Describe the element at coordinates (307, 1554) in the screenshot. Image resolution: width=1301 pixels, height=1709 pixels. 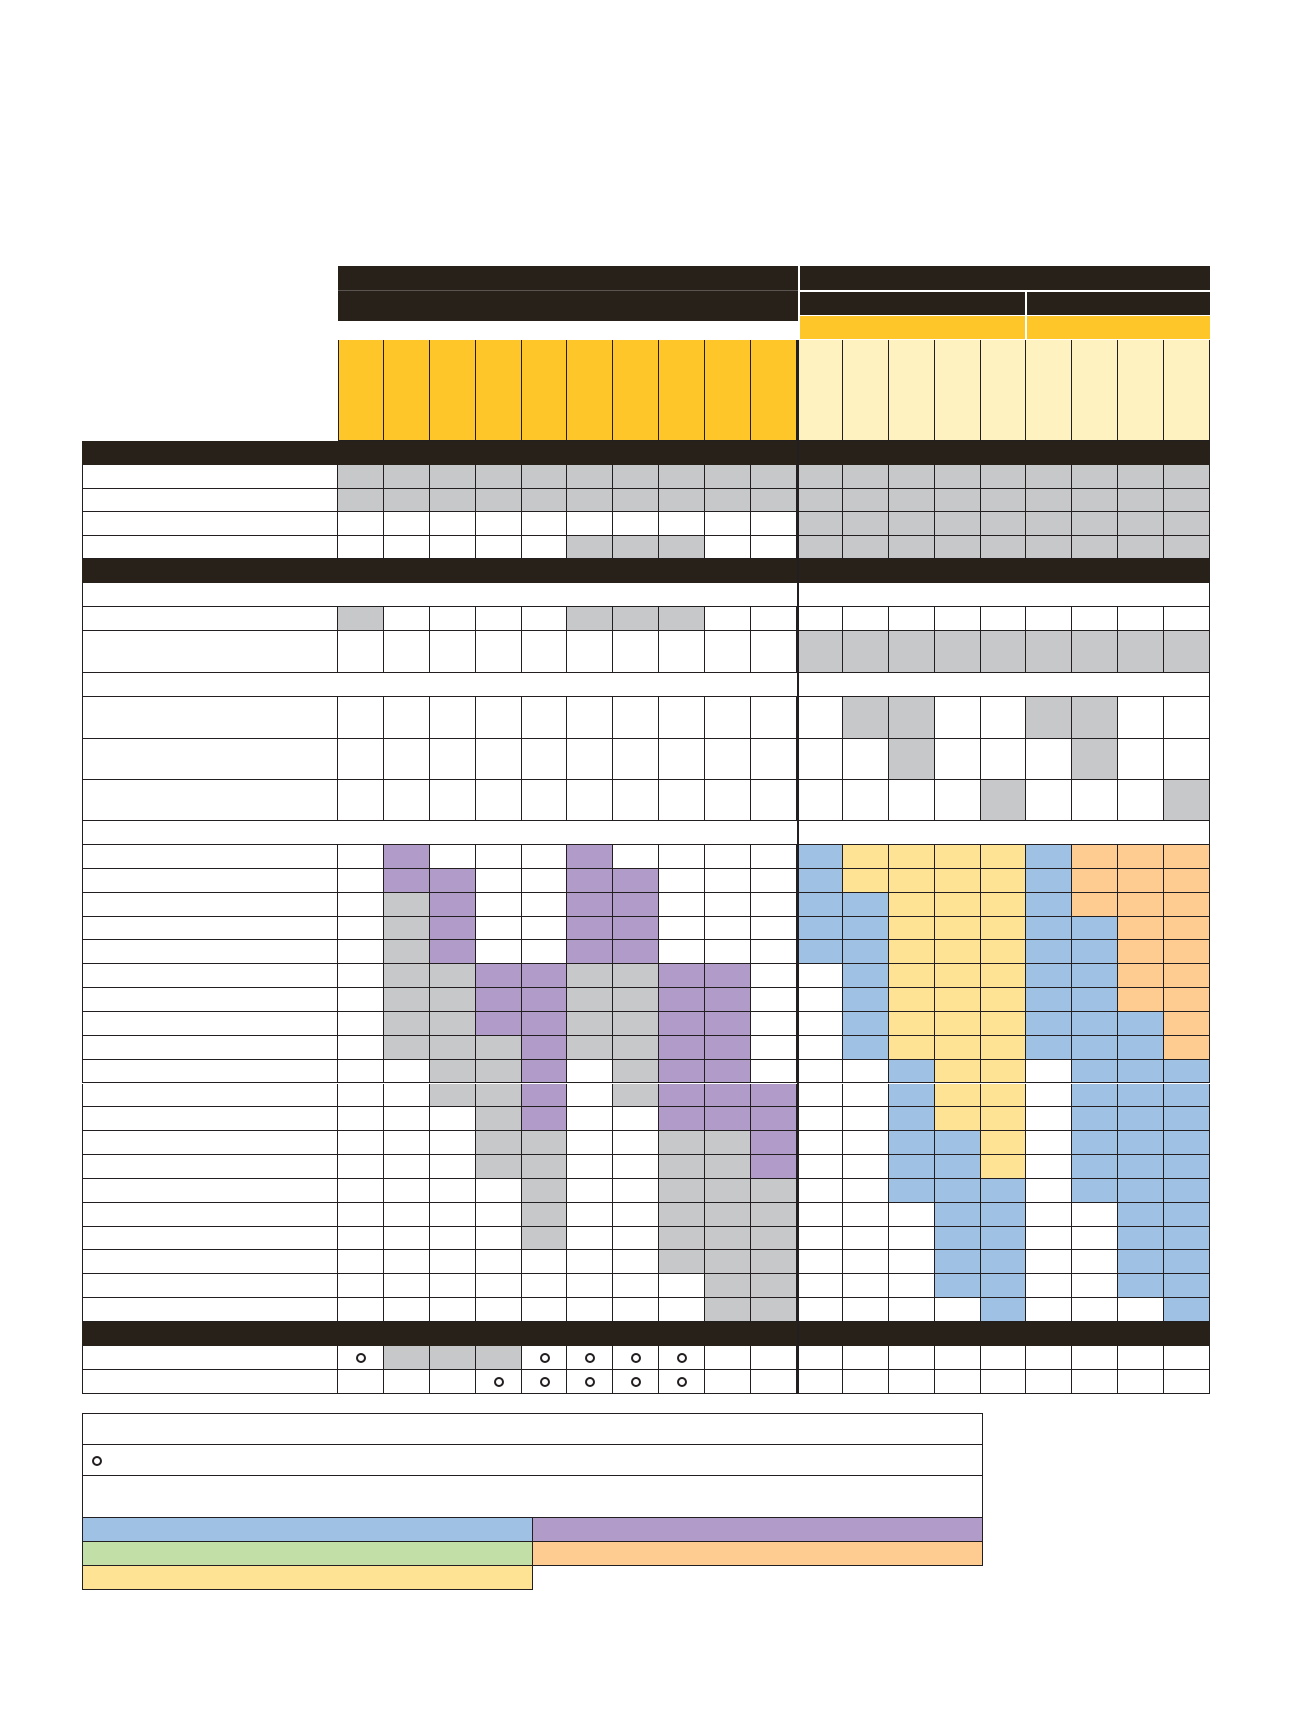
I see `legend-swatch-green` at that location.